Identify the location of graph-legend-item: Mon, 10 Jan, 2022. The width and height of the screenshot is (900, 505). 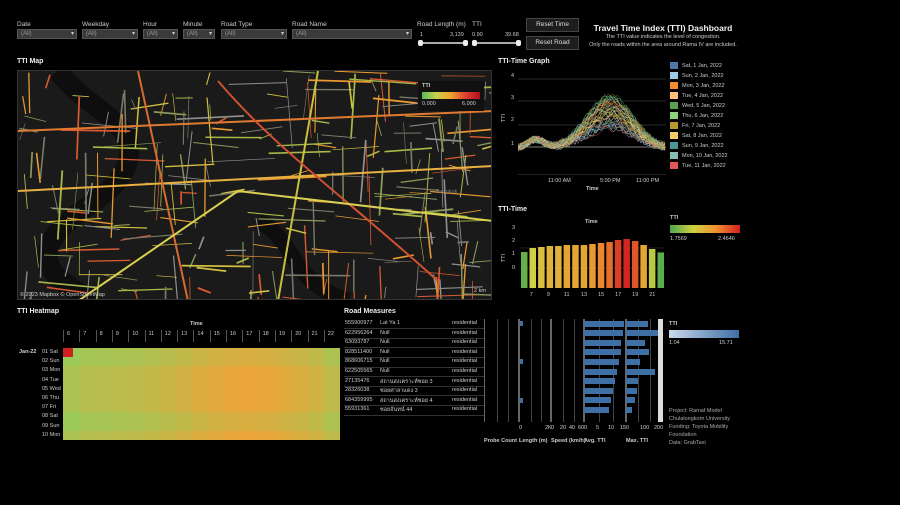
(699, 156).